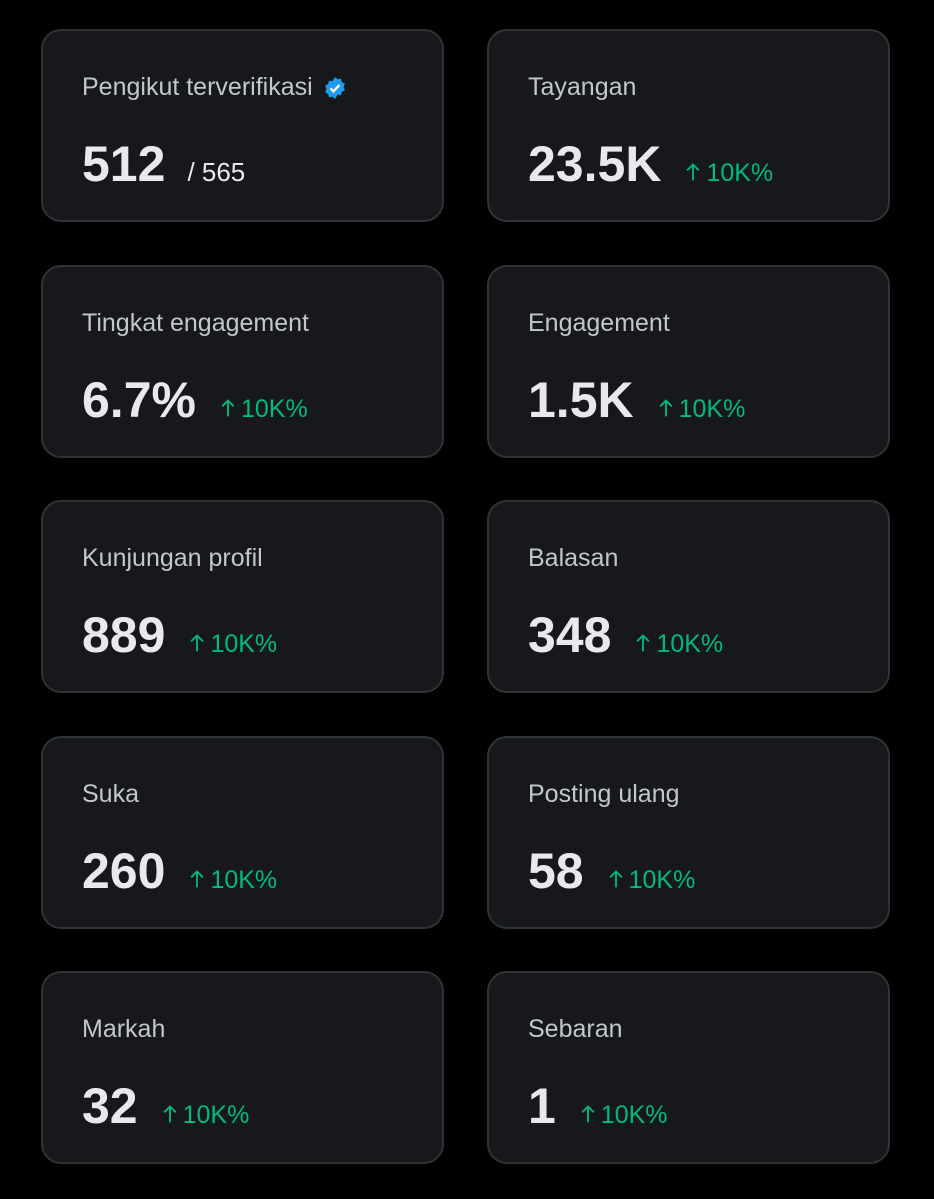 The width and height of the screenshot is (934, 1199). Describe the element at coordinates (179, 635) in the screenshot. I see `stat-value-row: 889 10K%` at that location.